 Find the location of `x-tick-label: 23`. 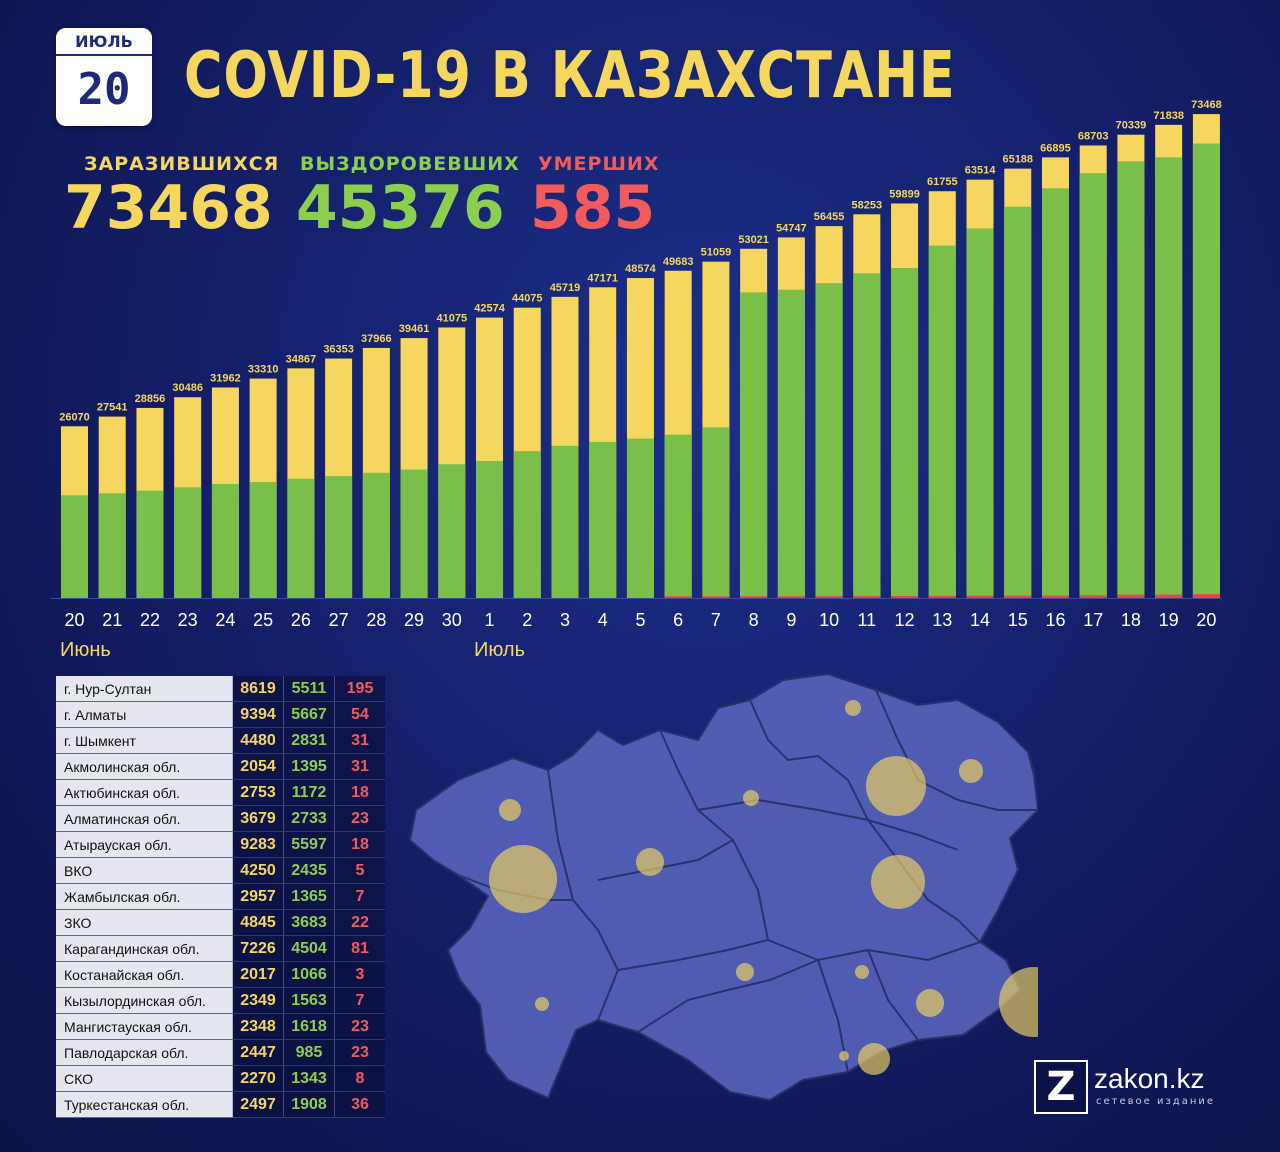

x-tick-label: 23 is located at coordinates (188, 620).